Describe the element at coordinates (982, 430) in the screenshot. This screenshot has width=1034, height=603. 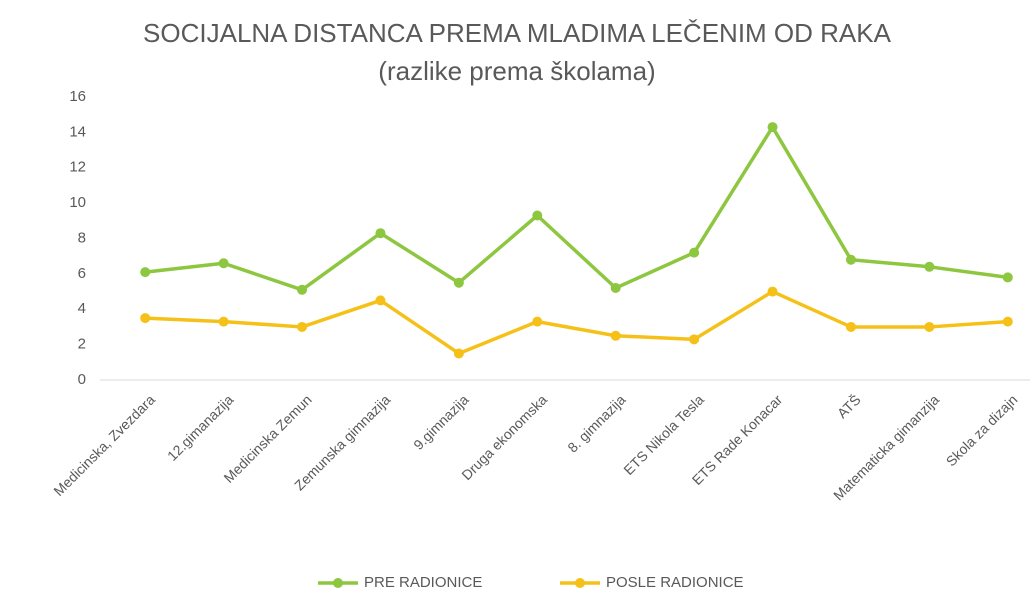
I see `x-tick-label: Skola za dizajn` at that location.